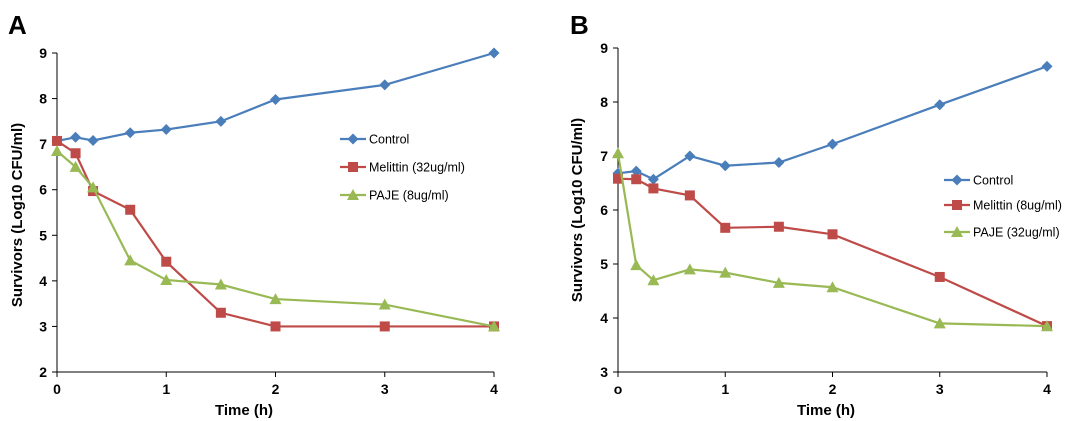 Image resolution: width=1077 pixels, height=421 pixels. I want to click on y-axis-title-b: Survivors (Log10 CFU/ml), so click(577, 210).